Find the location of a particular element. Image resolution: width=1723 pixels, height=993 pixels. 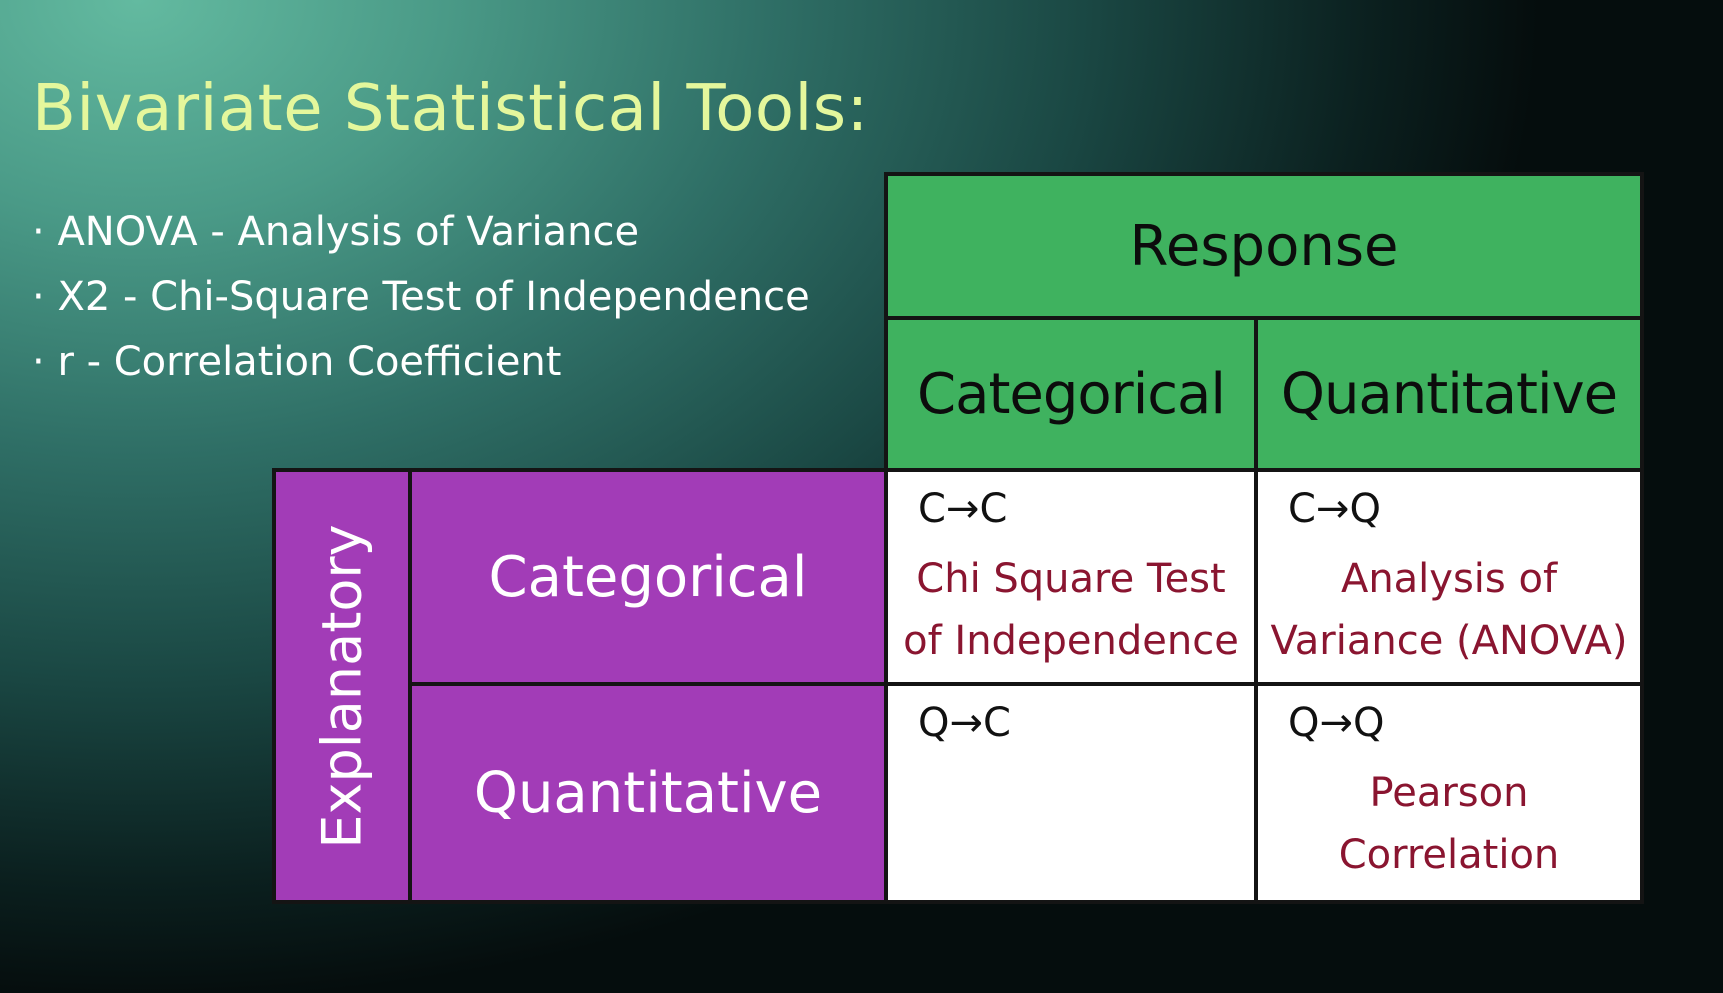

response-column-categorical-label: Categorical is located at coordinates (1071, 394).